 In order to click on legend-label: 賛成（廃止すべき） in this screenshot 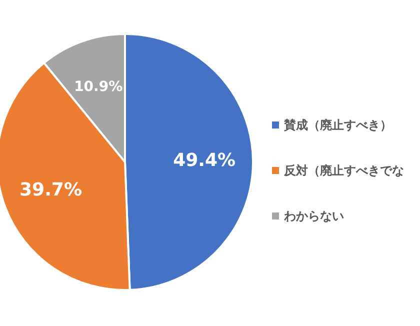, I will do `click(337, 125)`.